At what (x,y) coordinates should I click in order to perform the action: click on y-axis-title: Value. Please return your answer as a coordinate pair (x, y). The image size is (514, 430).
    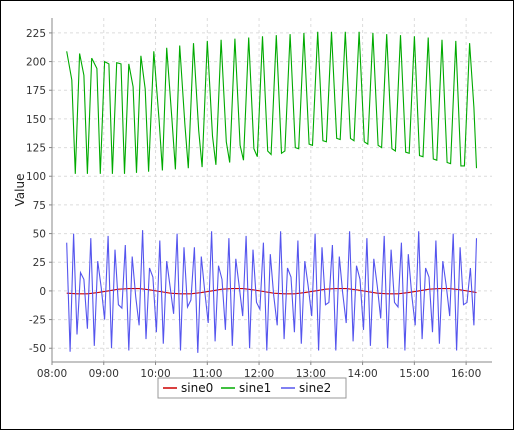
    Looking at the image, I should click on (20, 190).